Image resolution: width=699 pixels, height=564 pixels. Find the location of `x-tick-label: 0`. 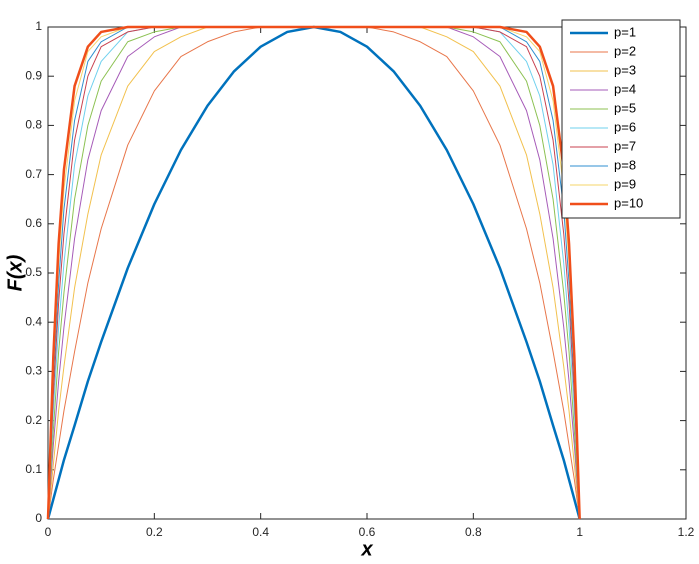

x-tick-label: 0 is located at coordinates (48, 532).